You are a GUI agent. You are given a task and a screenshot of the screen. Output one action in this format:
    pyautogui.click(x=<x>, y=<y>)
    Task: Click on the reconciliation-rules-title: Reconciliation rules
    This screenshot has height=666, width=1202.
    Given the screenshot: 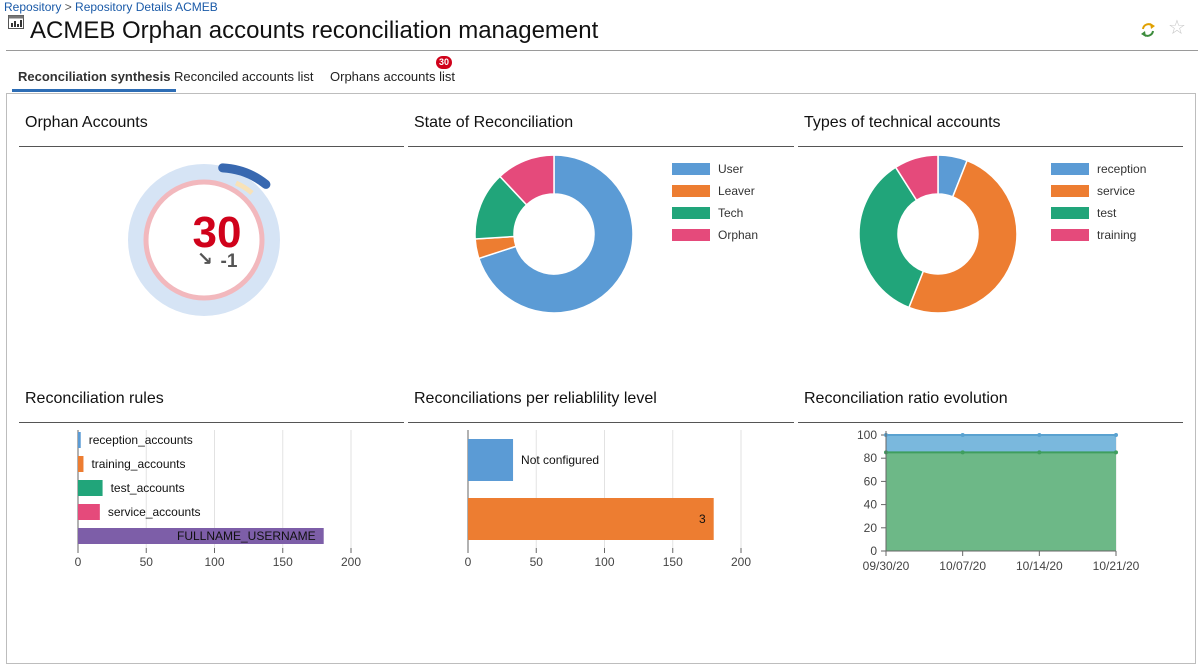 What is the action you would take?
    pyautogui.click(x=94, y=398)
    